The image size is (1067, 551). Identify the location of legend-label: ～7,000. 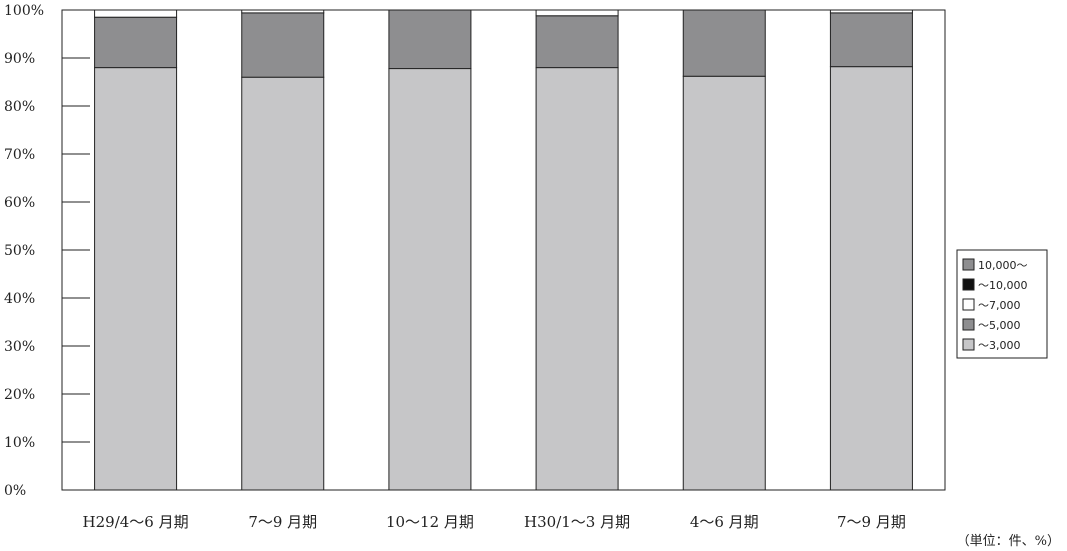
(999, 305).